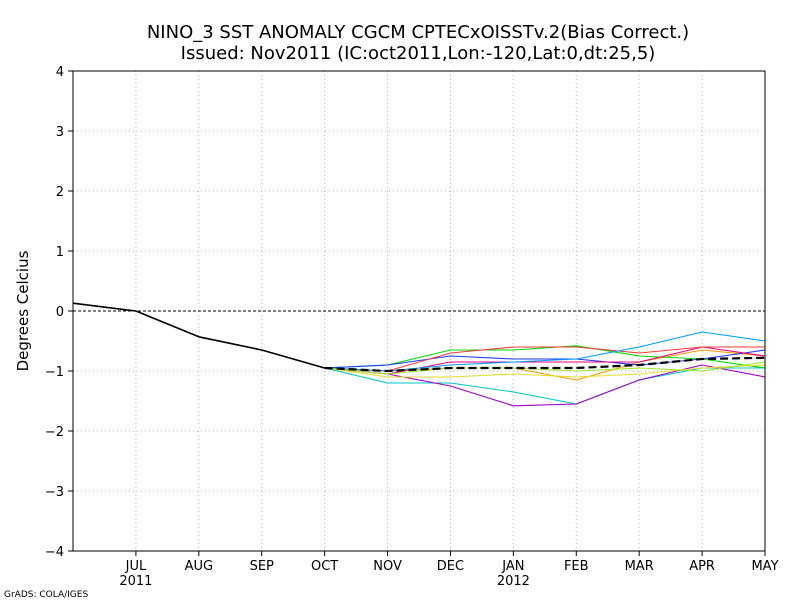  What do you see at coordinates (135, 581) in the screenshot?
I see `x-year-label: 2011` at bounding box center [135, 581].